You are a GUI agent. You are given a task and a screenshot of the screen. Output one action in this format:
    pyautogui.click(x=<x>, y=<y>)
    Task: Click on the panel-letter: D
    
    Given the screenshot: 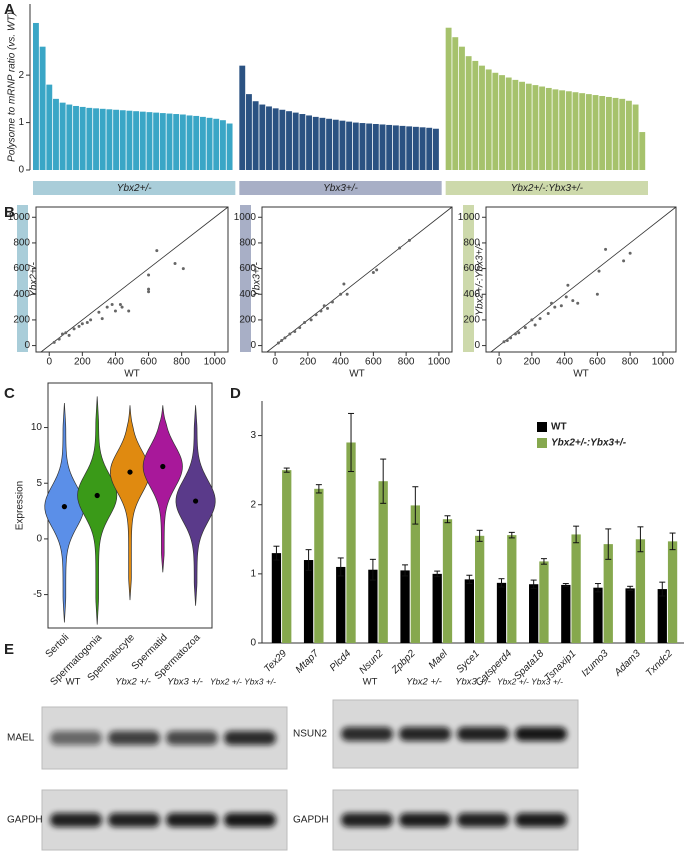 What is the action you would take?
    pyautogui.click(x=235, y=393)
    